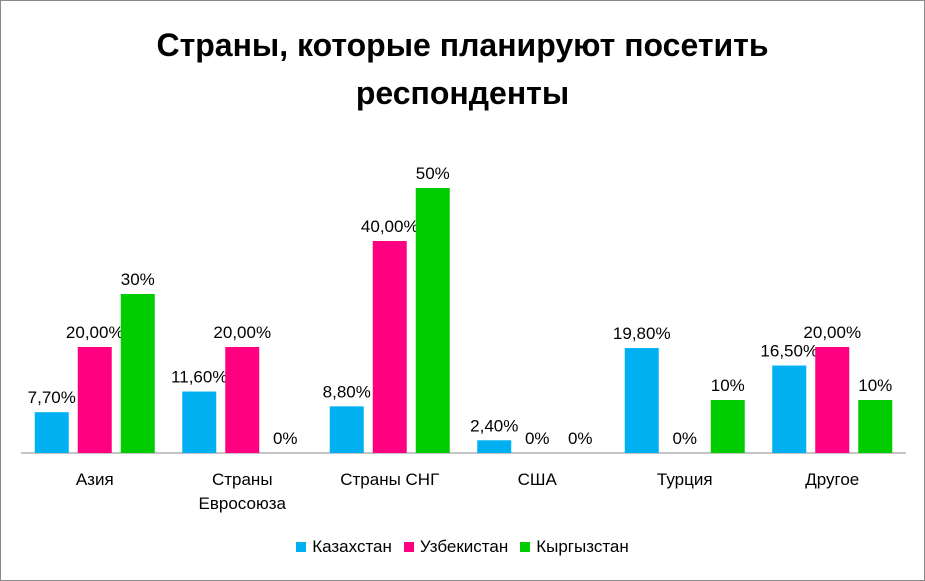 The image size is (925, 581). I want to click on data-label-3-2: 0%, so click(580, 438).